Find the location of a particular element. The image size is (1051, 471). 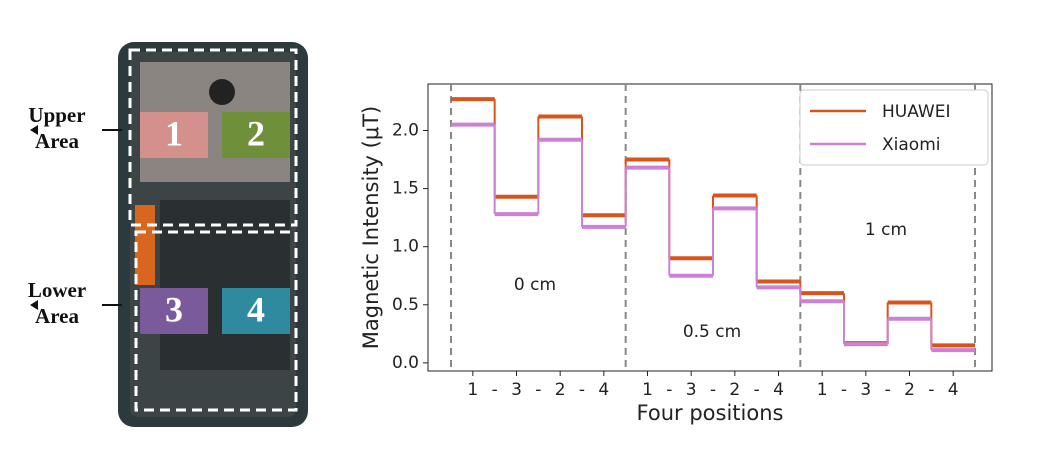

lower-area-outline is located at coordinates (216, 321).